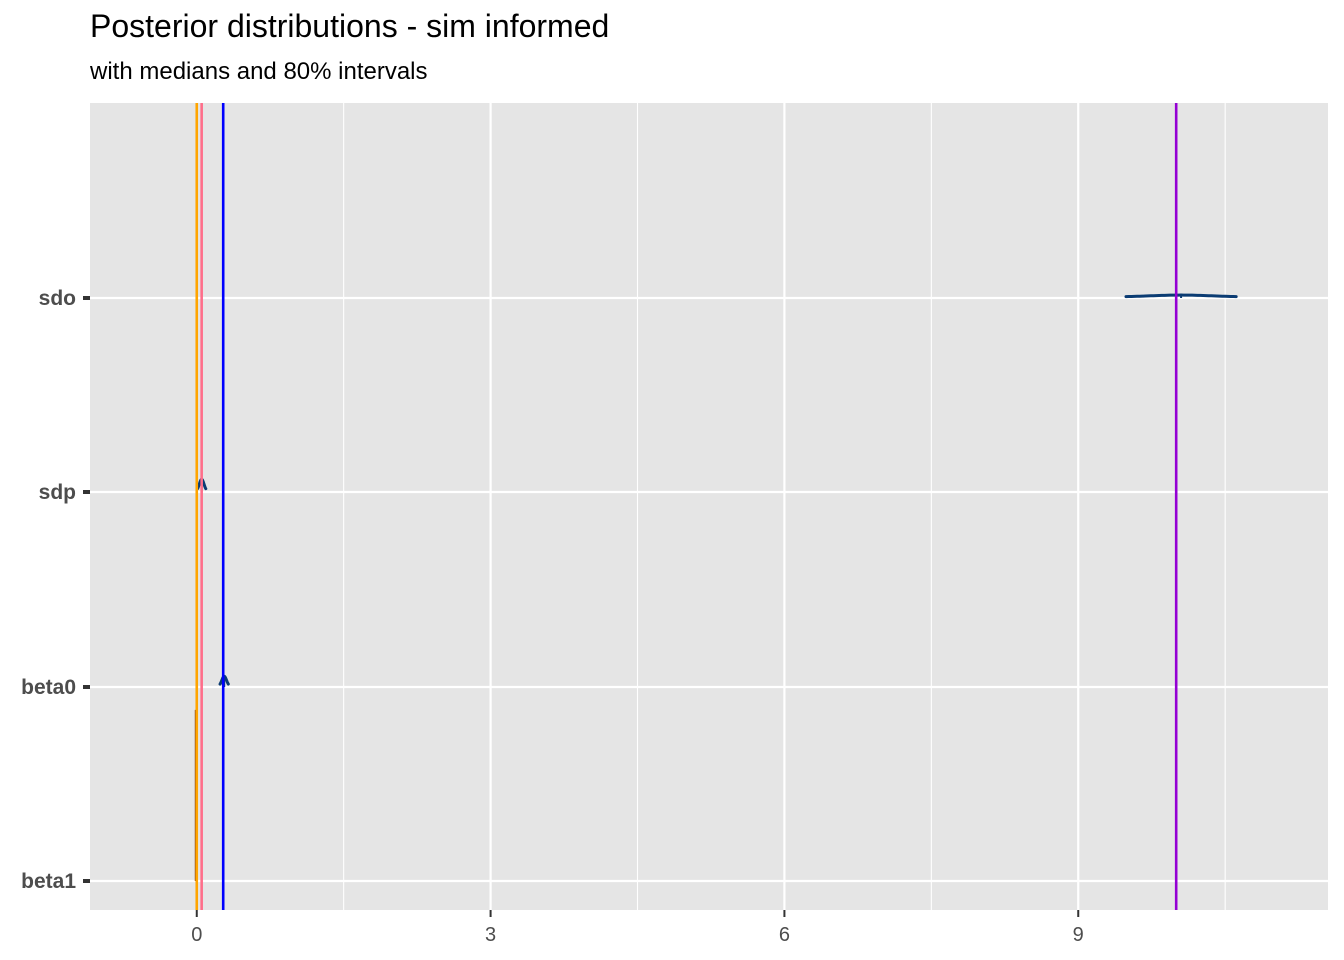 The width and height of the screenshot is (1344, 960). What do you see at coordinates (57, 492) in the screenshot?
I see `y-tick-label: sdp` at bounding box center [57, 492].